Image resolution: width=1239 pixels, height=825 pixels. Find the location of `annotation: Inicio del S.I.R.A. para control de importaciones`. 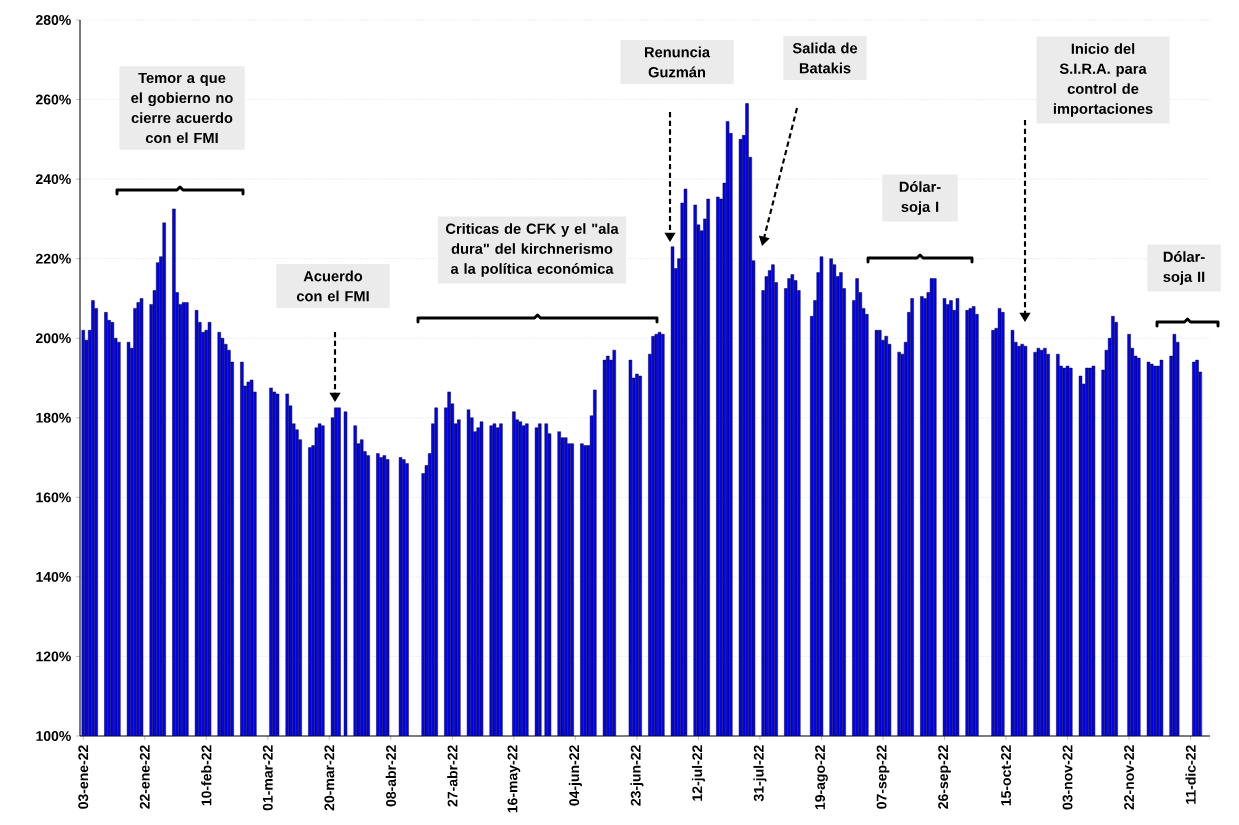

annotation: Inicio del S.I.R.A. para control de importaciones is located at coordinates (1103, 80).